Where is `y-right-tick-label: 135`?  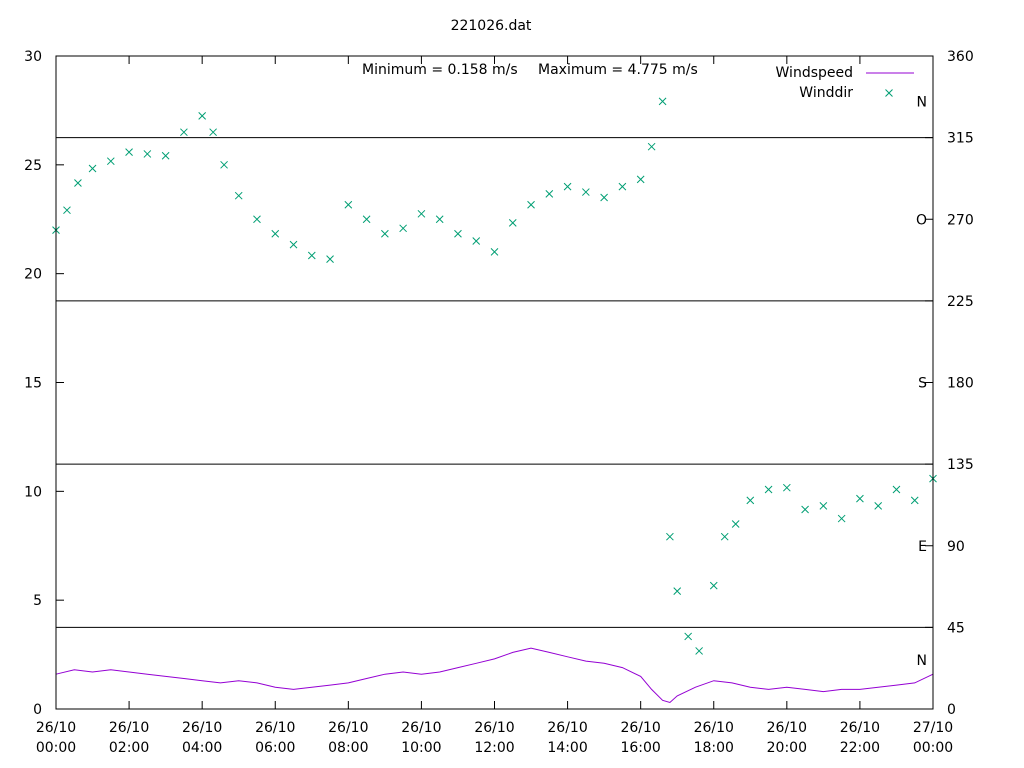
y-right-tick-label: 135 is located at coordinates (960, 465).